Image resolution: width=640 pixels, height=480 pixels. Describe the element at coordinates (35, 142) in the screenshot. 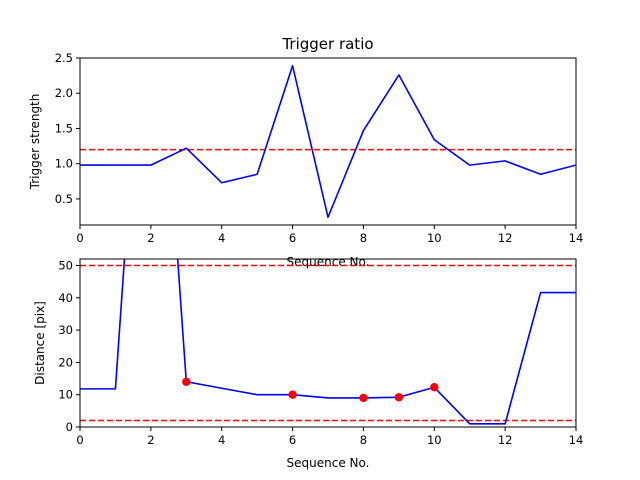

I see `y-axis-label: Trigger strength` at that location.